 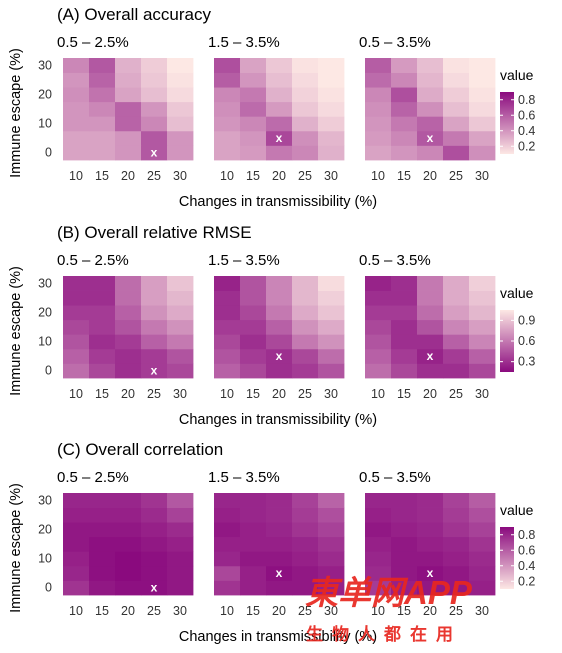 I want to click on color-legend: value 0.3 0.6 0.9, so click(x=517, y=328).